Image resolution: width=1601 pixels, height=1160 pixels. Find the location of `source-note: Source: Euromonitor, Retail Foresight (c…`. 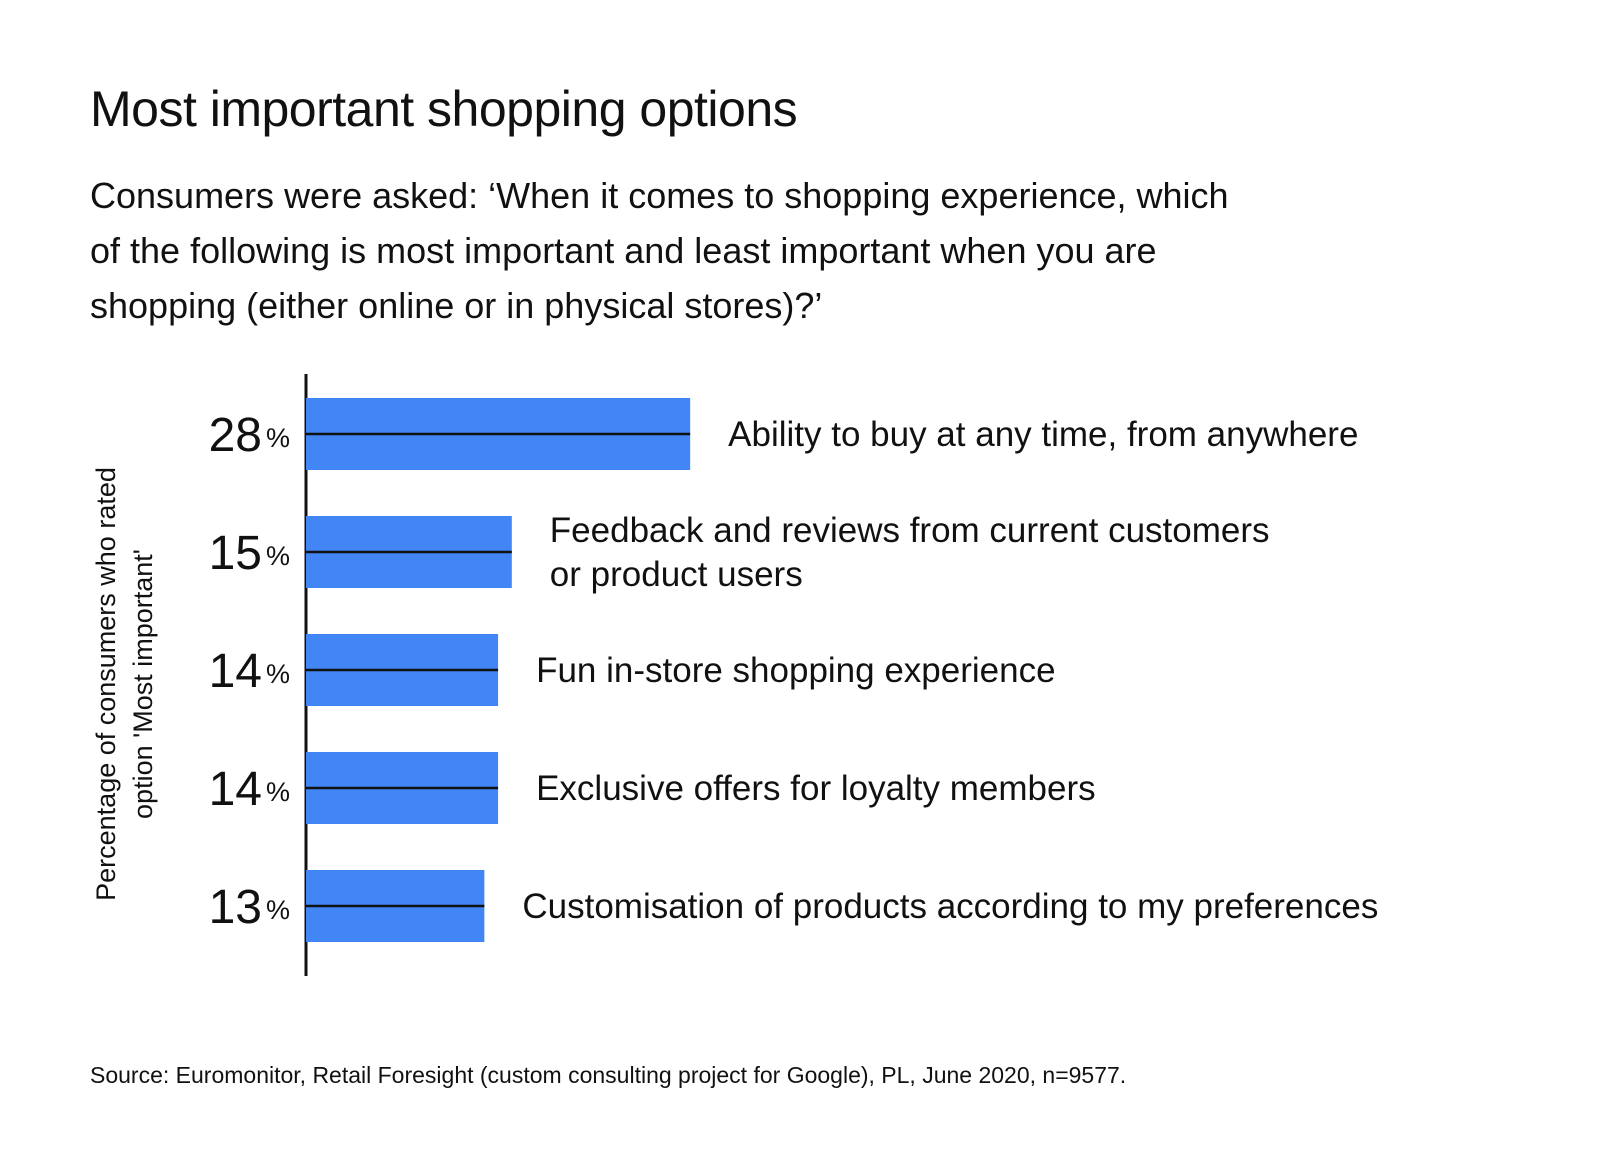

source-note: Source: Euromonitor, Retail Foresight (c… is located at coordinates (608, 1075).